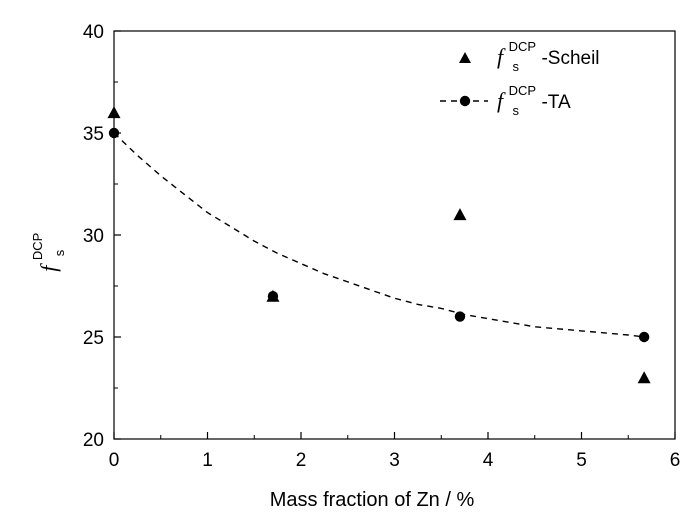  Describe the element at coordinates (59, 252) in the screenshot. I see `y-axis-title-sub: s` at that location.